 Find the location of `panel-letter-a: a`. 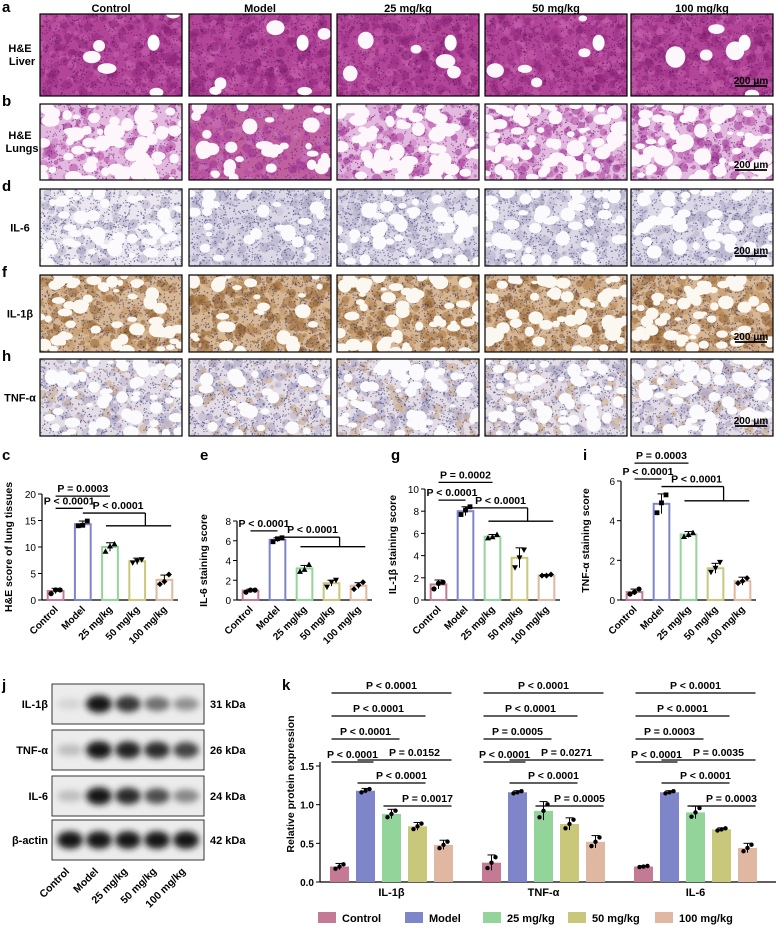

panel-letter-a: a is located at coordinates (6, 8).